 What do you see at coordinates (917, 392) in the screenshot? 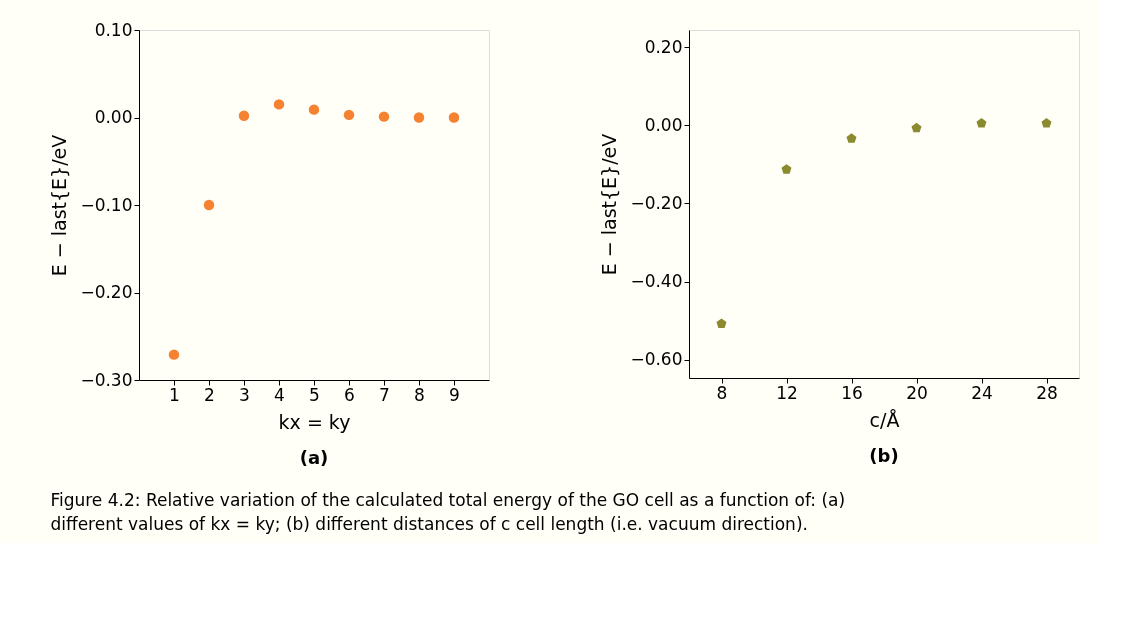
I see `x-tick-label: 20` at bounding box center [917, 392].